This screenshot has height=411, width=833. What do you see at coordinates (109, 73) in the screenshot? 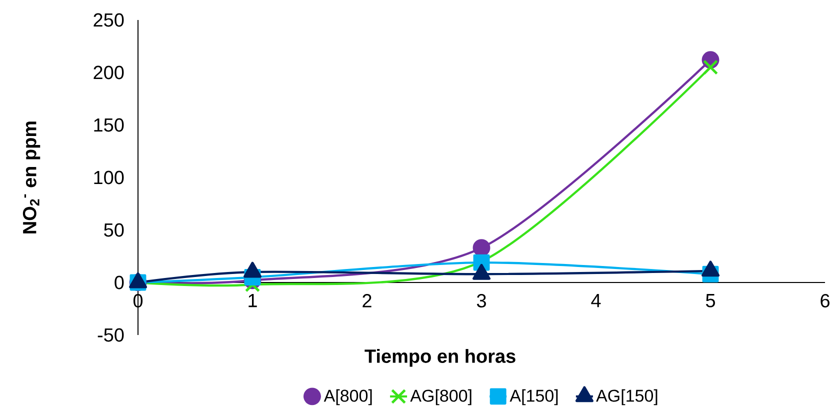
I see `y-tick-label: 200` at bounding box center [109, 73].